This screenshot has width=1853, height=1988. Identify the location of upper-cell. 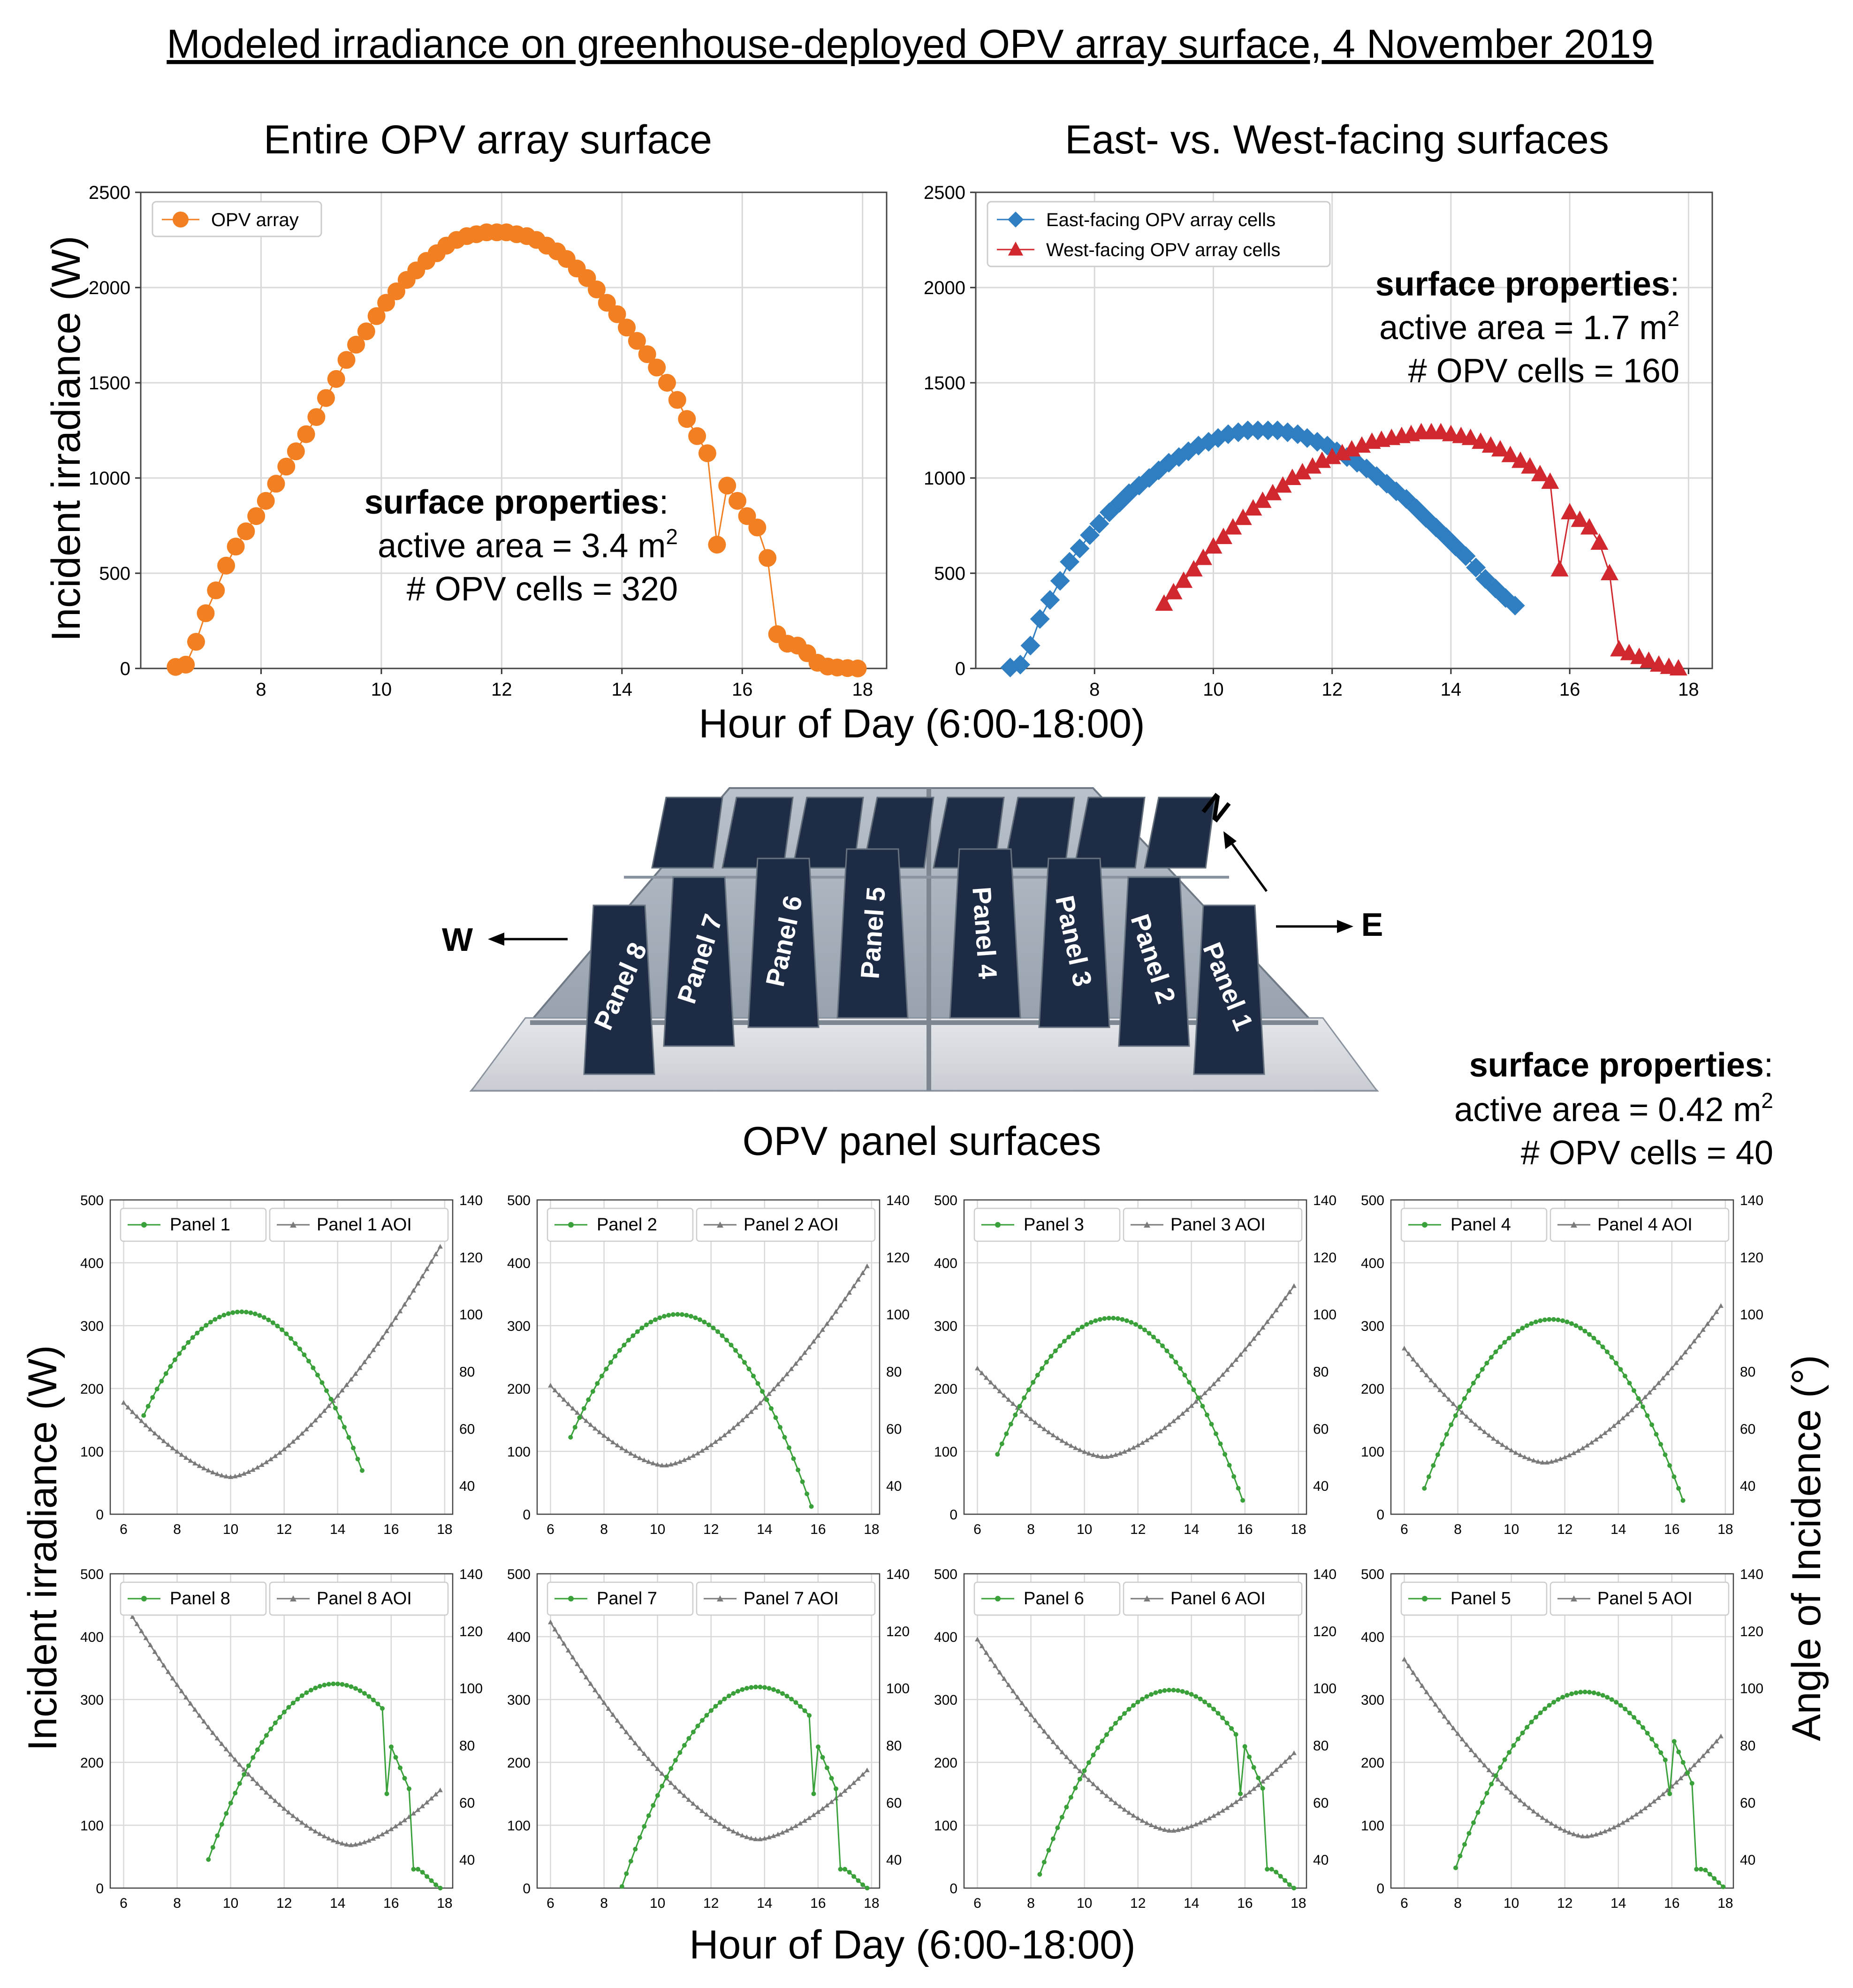
(1109, 833).